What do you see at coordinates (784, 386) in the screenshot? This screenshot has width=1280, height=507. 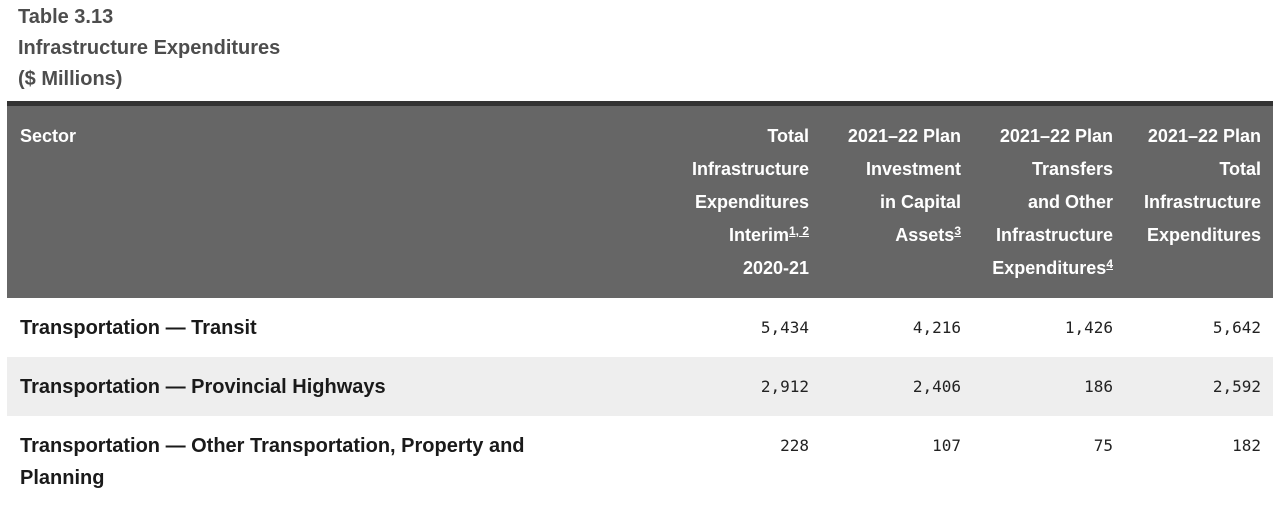 I see `value-cell: 2,912` at bounding box center [784, 386].